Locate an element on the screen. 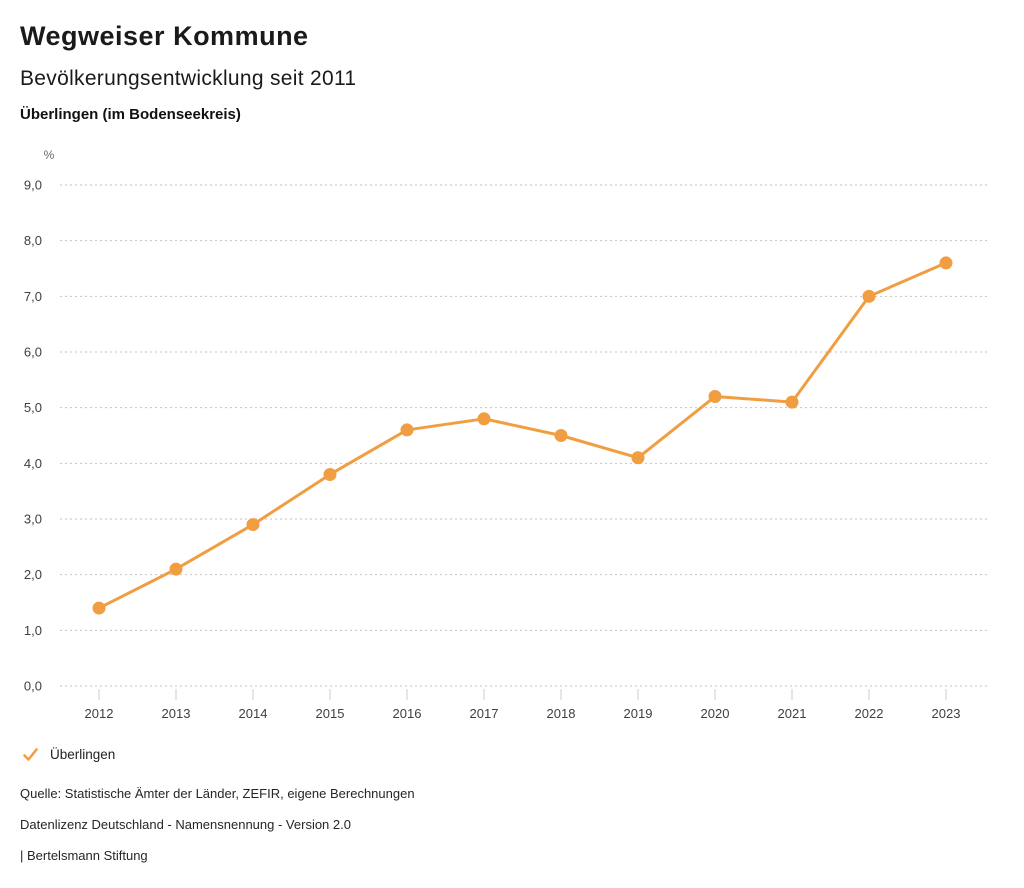 The height and width of the screenshot is (888, 1024). y-axis-label: 6,0 is located at coordinates (33, 352).